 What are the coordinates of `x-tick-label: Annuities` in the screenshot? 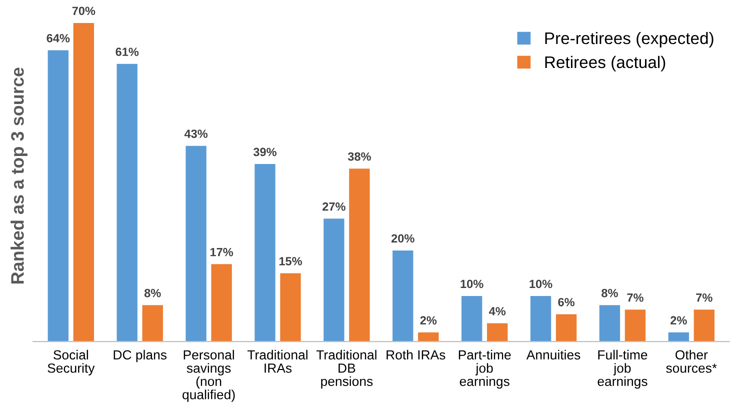 It's located at (553, 355).